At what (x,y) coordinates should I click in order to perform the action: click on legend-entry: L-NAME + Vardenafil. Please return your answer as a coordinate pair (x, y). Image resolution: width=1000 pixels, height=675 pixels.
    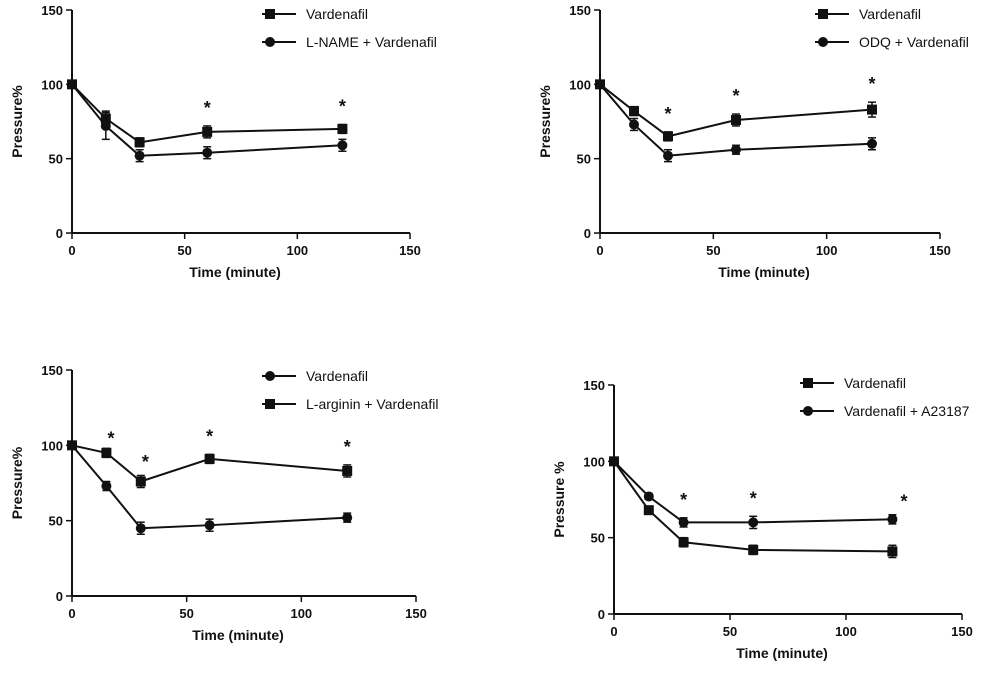
    Looking at the image, I should click on (349, 42).